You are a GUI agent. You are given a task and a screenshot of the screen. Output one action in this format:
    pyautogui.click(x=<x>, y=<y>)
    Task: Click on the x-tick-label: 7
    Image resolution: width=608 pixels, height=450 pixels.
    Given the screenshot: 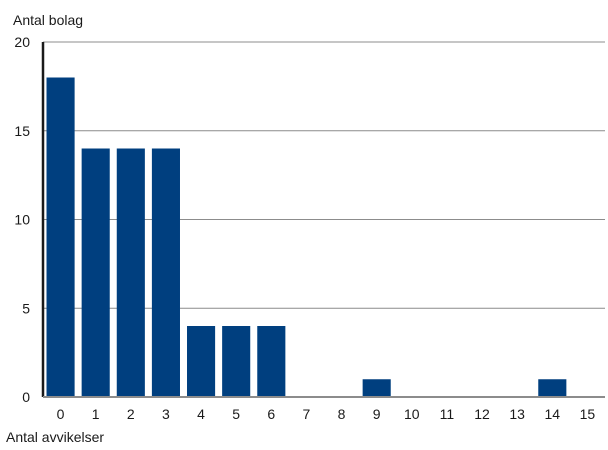 What is the action you would take?
    pyautogui.click(x=307, y=414)
    